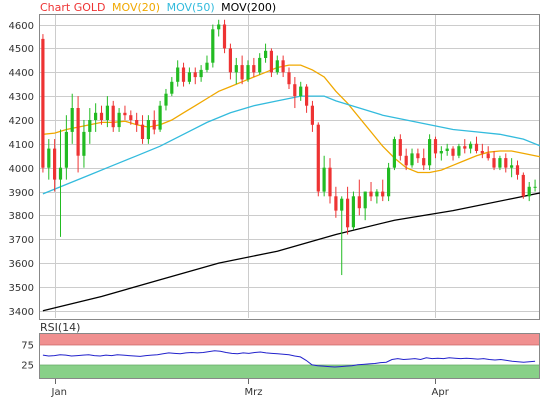  What do you see at coordinates (289, 372) in the screenshot?
I see `rsi-oversold-zone` at bounding box center [289, 372].